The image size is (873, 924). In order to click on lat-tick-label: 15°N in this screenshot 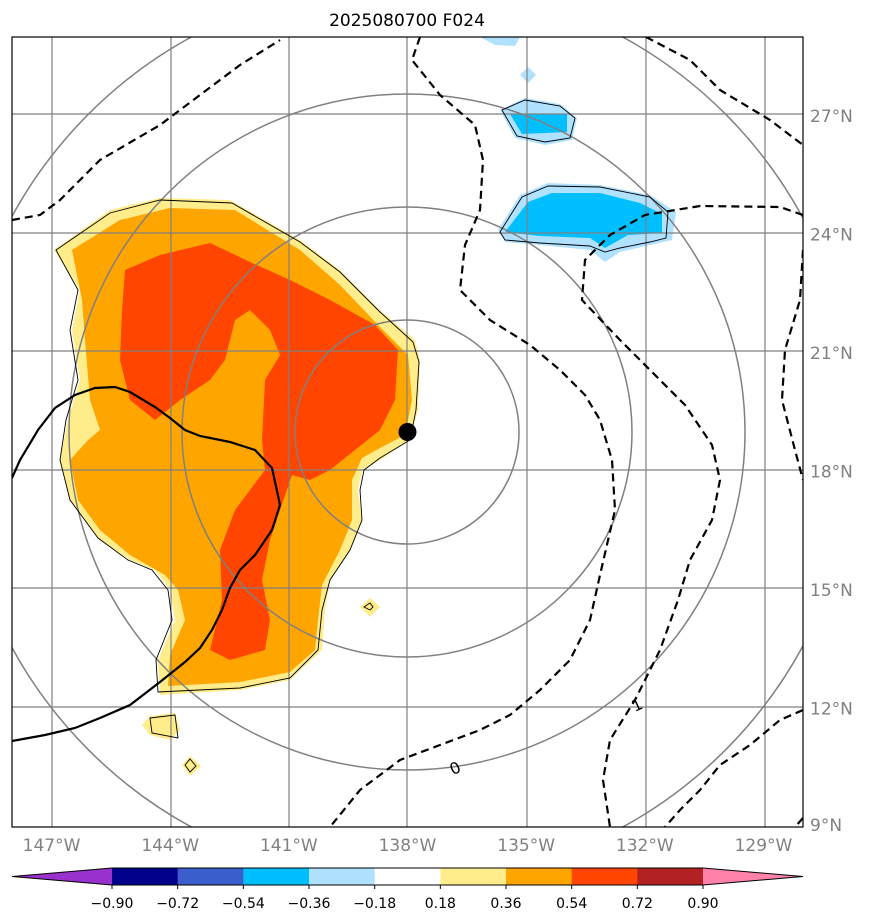, I will do `click(831, 591)`.